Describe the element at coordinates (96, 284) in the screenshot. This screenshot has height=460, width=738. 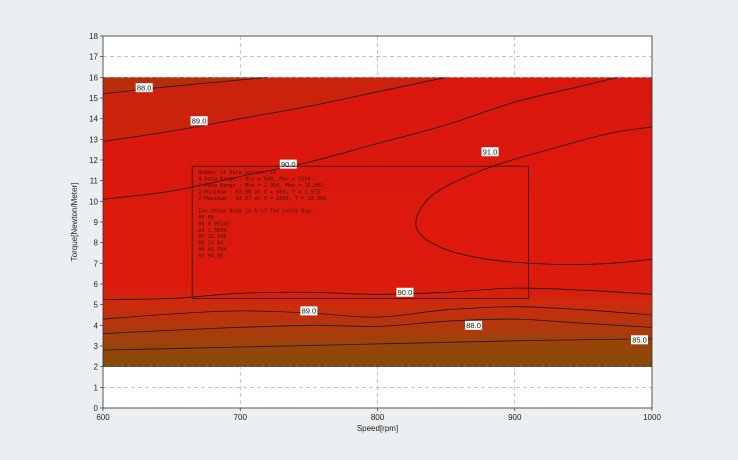
I see `y-tick-label: 6` at that location.